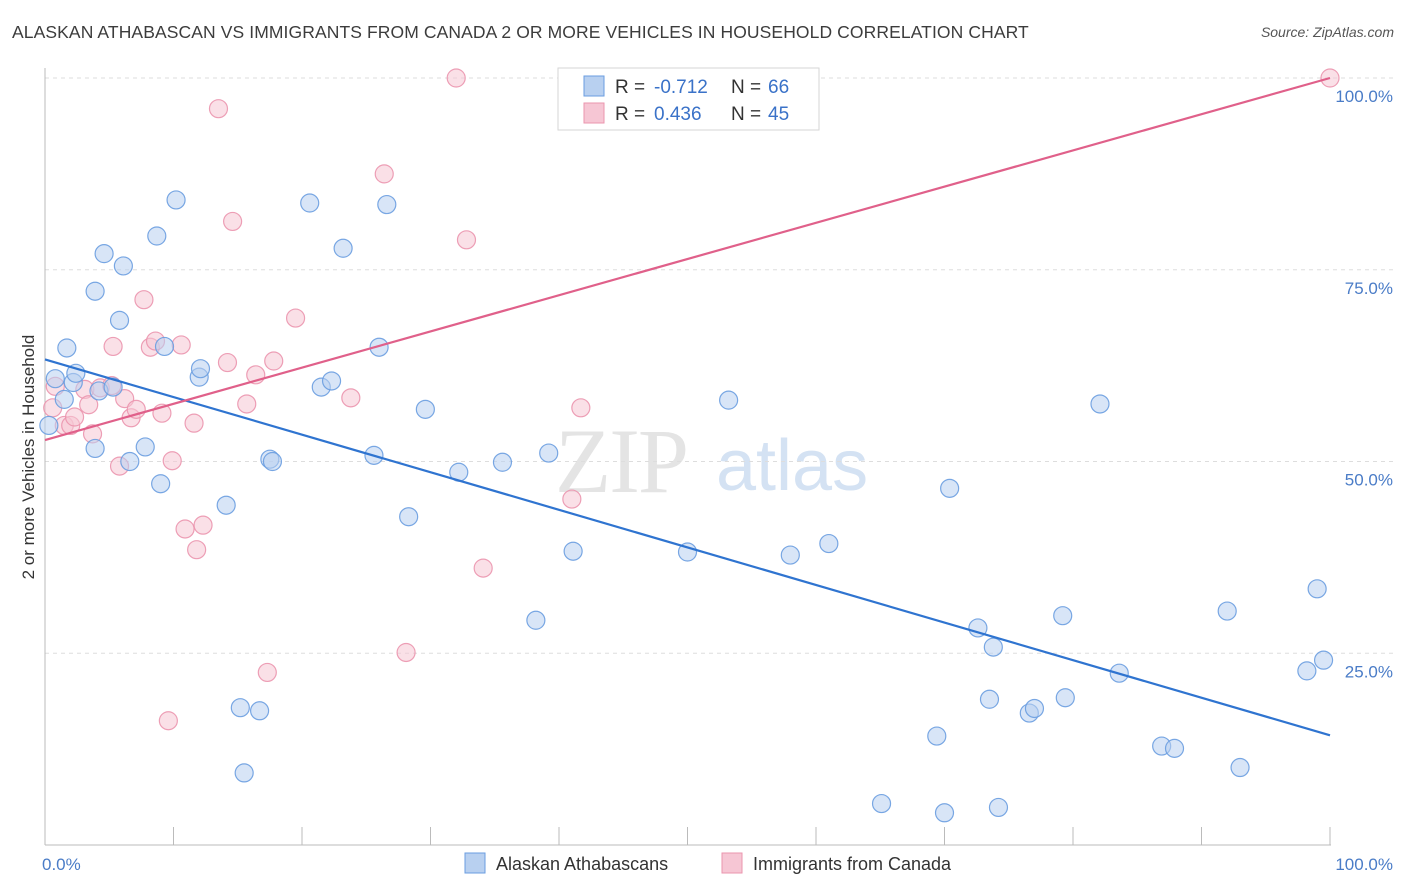 The image size is (1406, 892). Describe the element at coordinates (630, 114) in the screenshot. I see `legend-r-label-pink: R =` at that location.